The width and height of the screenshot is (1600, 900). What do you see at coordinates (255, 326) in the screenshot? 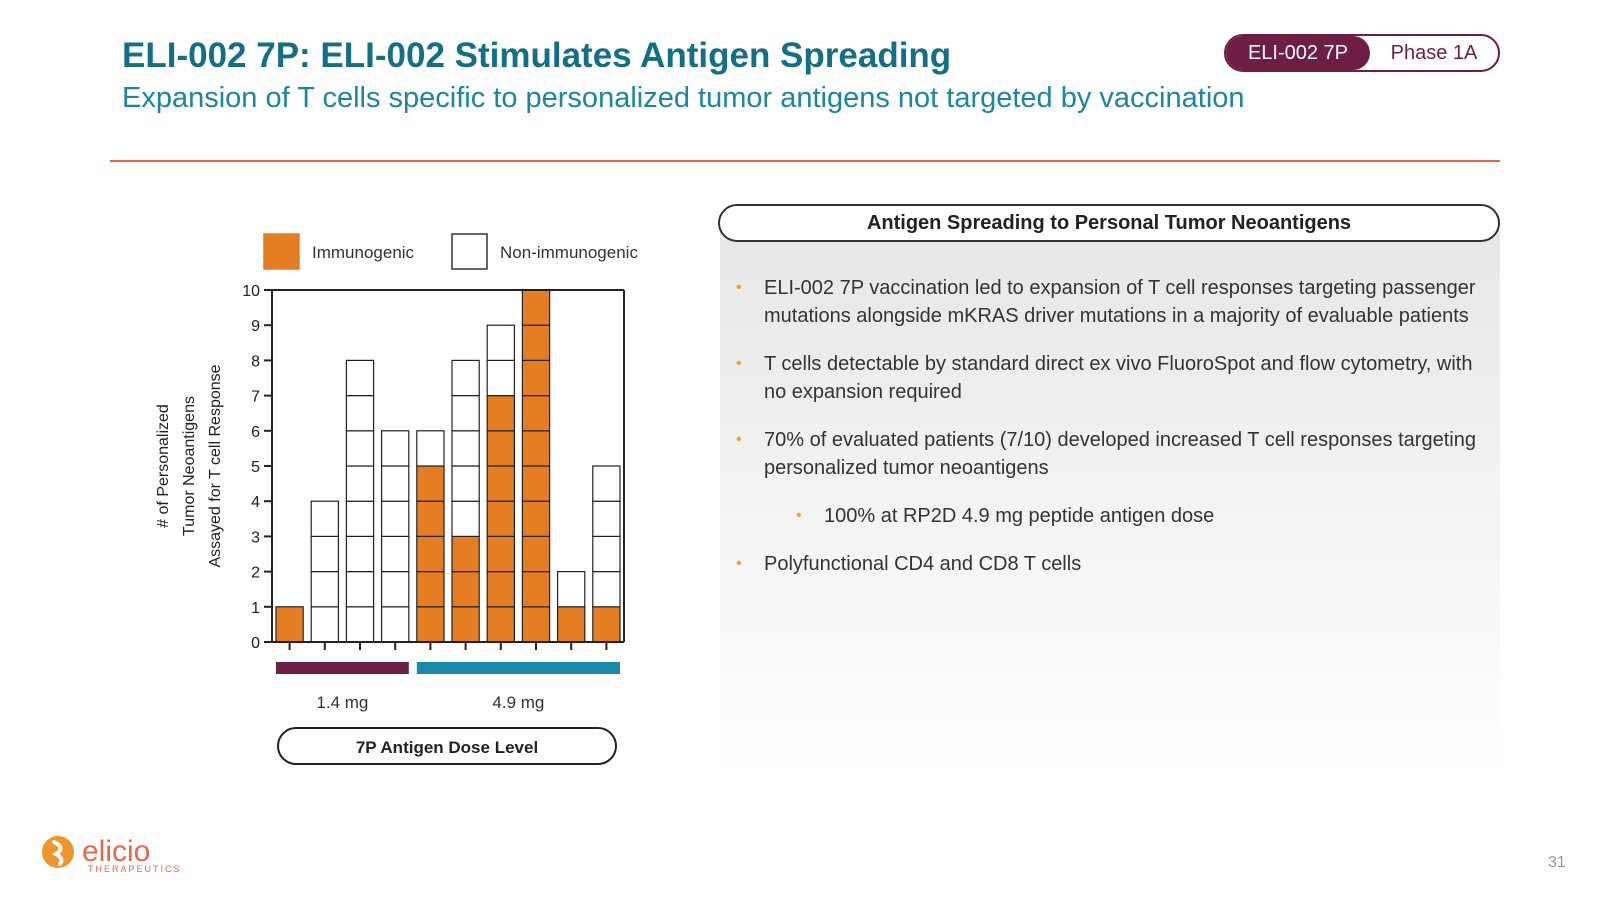
I see `y-tick-label: 9` at bounding box center [255, 326].